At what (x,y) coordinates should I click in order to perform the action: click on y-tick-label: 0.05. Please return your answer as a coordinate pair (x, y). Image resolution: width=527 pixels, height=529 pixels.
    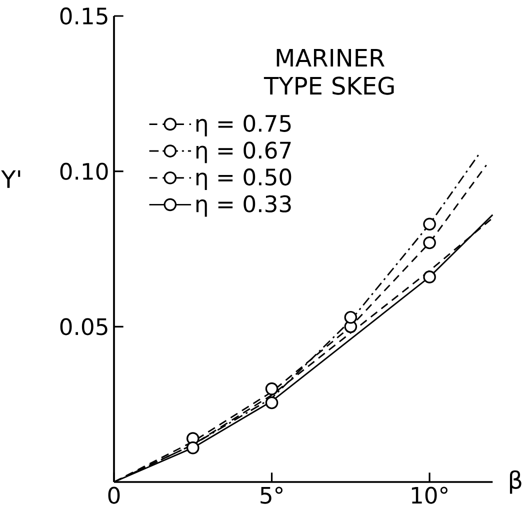
    Looking at the image, I should click on (84, 327).